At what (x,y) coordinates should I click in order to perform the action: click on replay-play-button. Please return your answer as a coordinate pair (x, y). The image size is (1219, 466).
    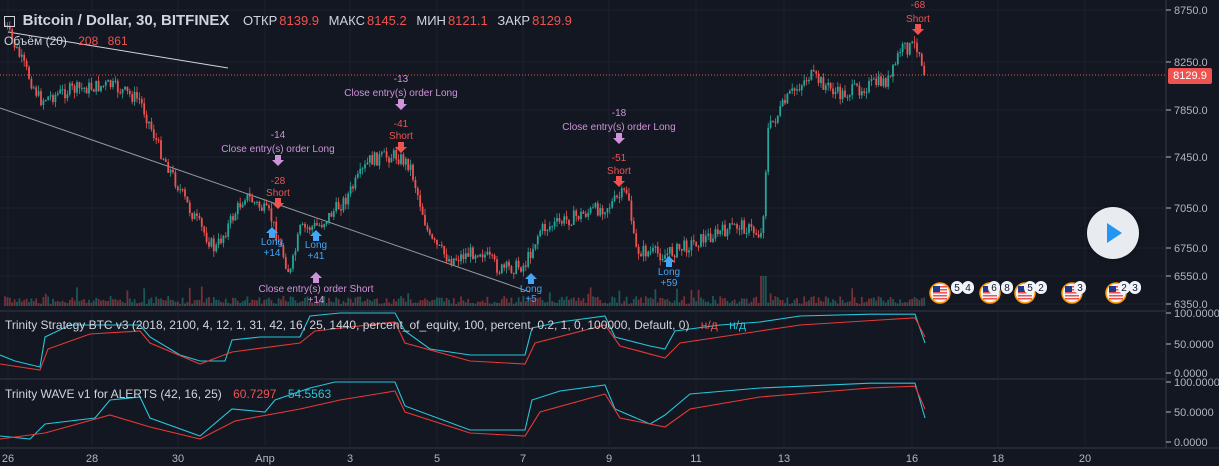
    Looking at the image, I should click on (1113, 233).